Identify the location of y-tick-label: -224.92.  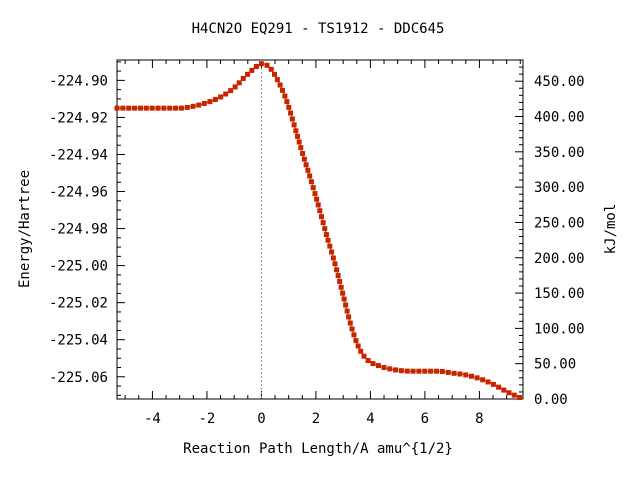
(78, 118).